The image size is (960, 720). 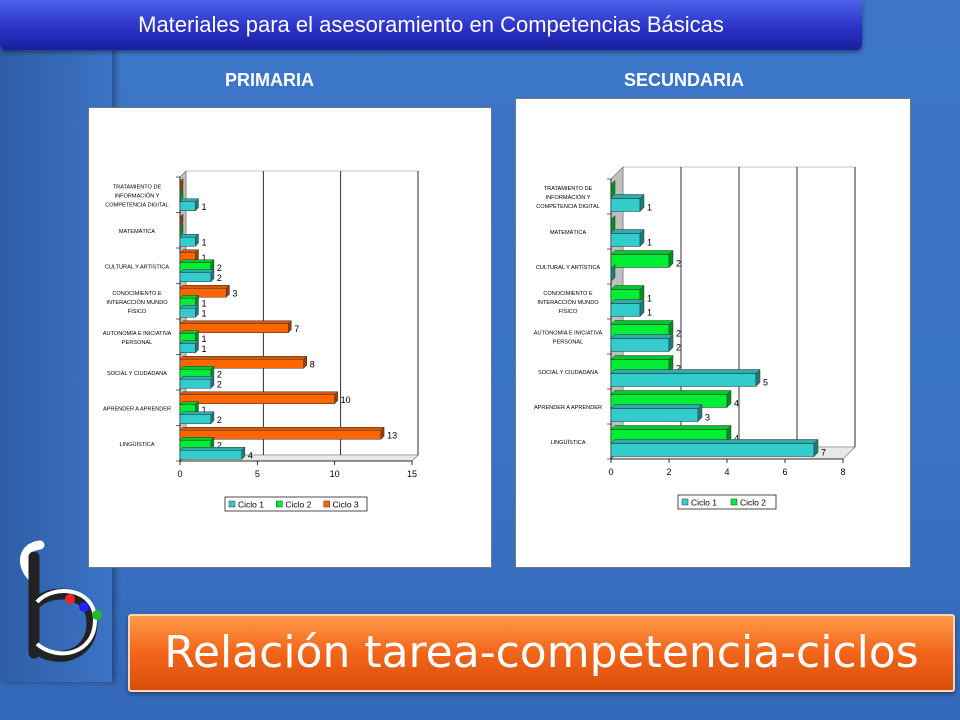 I want to click on category-label: MATEMÁTICA, so click(x=568, y=232).